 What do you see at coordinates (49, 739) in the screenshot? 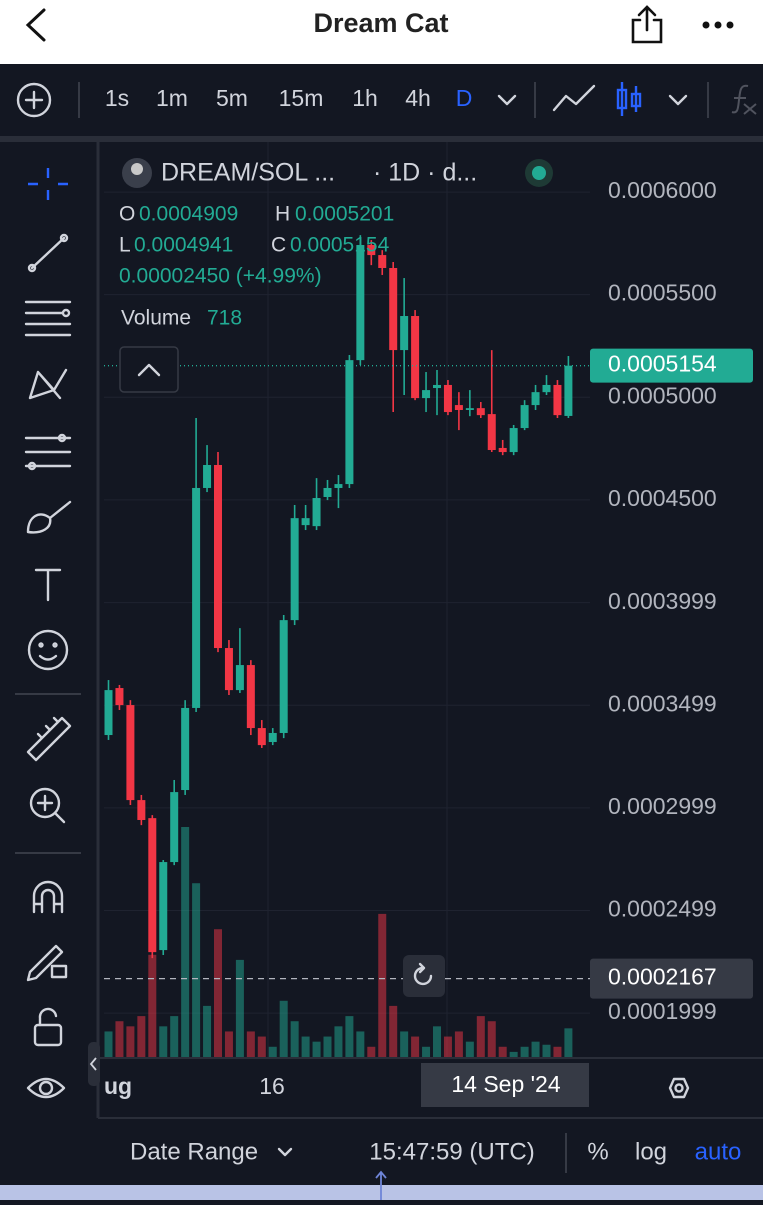
I see `ruler-tool` at bounding box center [49, 739].